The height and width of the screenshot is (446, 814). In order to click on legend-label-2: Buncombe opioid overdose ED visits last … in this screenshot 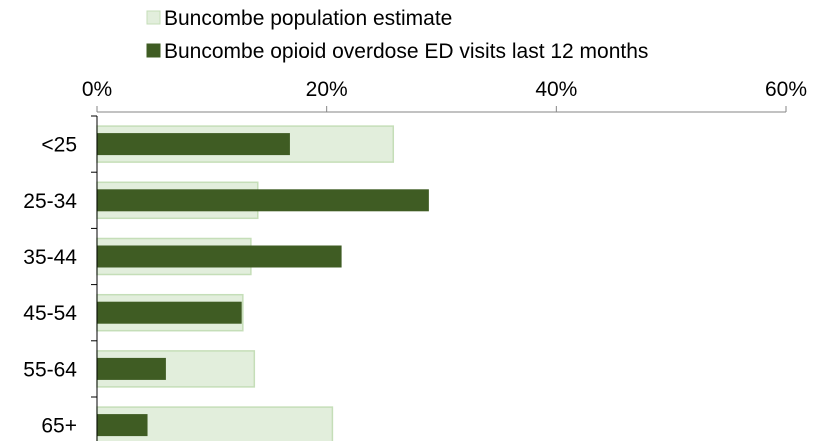, I will do `click(406, 51)`.